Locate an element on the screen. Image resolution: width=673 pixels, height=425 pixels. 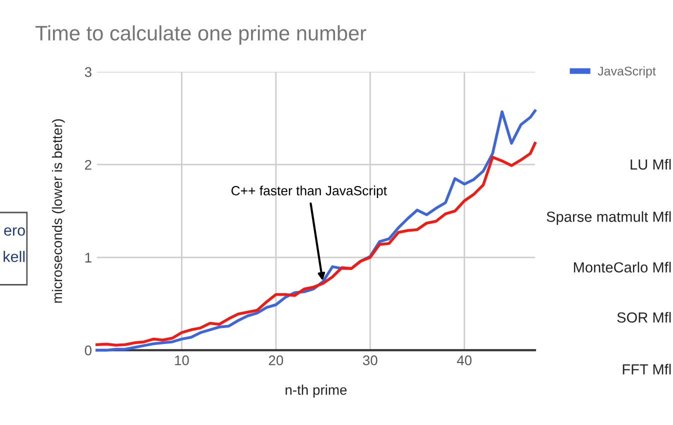
text: Sparse matmult Mfl is located at coordinates (608, 218).